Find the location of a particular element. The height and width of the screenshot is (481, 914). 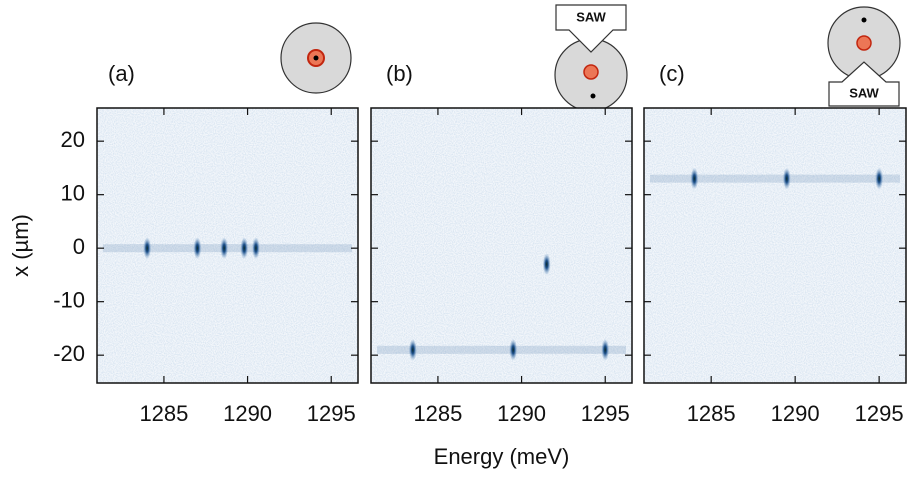

y-tick-label: -10 is located at coordinates (69, 299).